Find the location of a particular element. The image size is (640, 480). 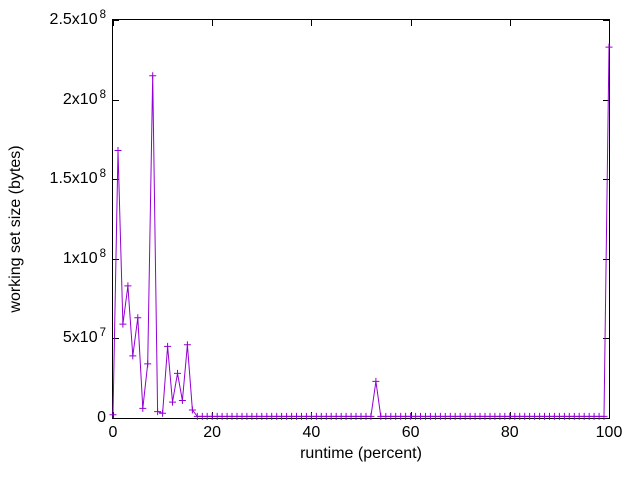

x-tick-label: 100 is located at coordinates (609, 432).